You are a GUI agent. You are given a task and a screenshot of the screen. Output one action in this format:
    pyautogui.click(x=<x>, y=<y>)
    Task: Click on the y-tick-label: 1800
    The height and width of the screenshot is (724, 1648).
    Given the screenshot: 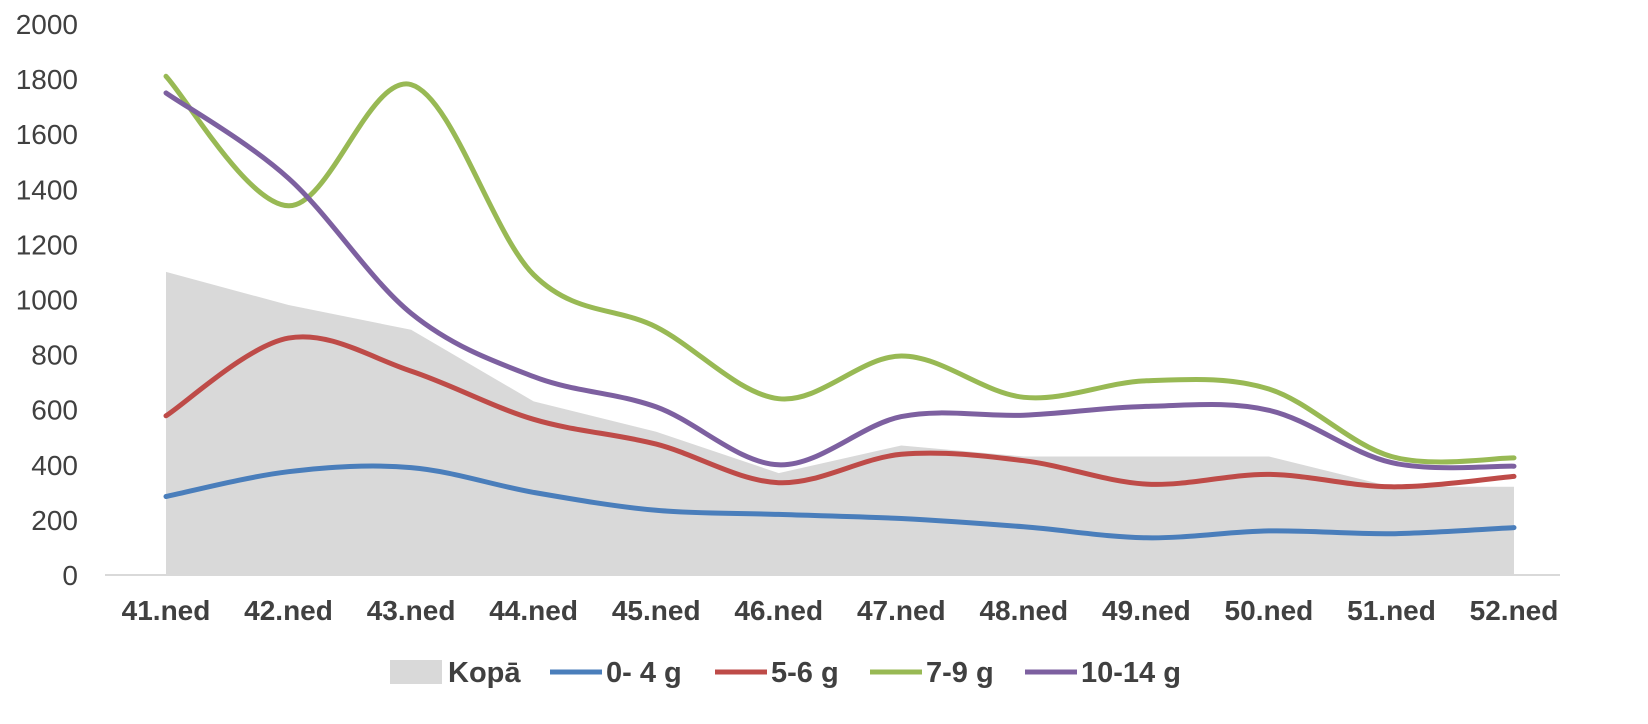 What is the action you would take?
    pyautogui.click(x=47, y=79)
    